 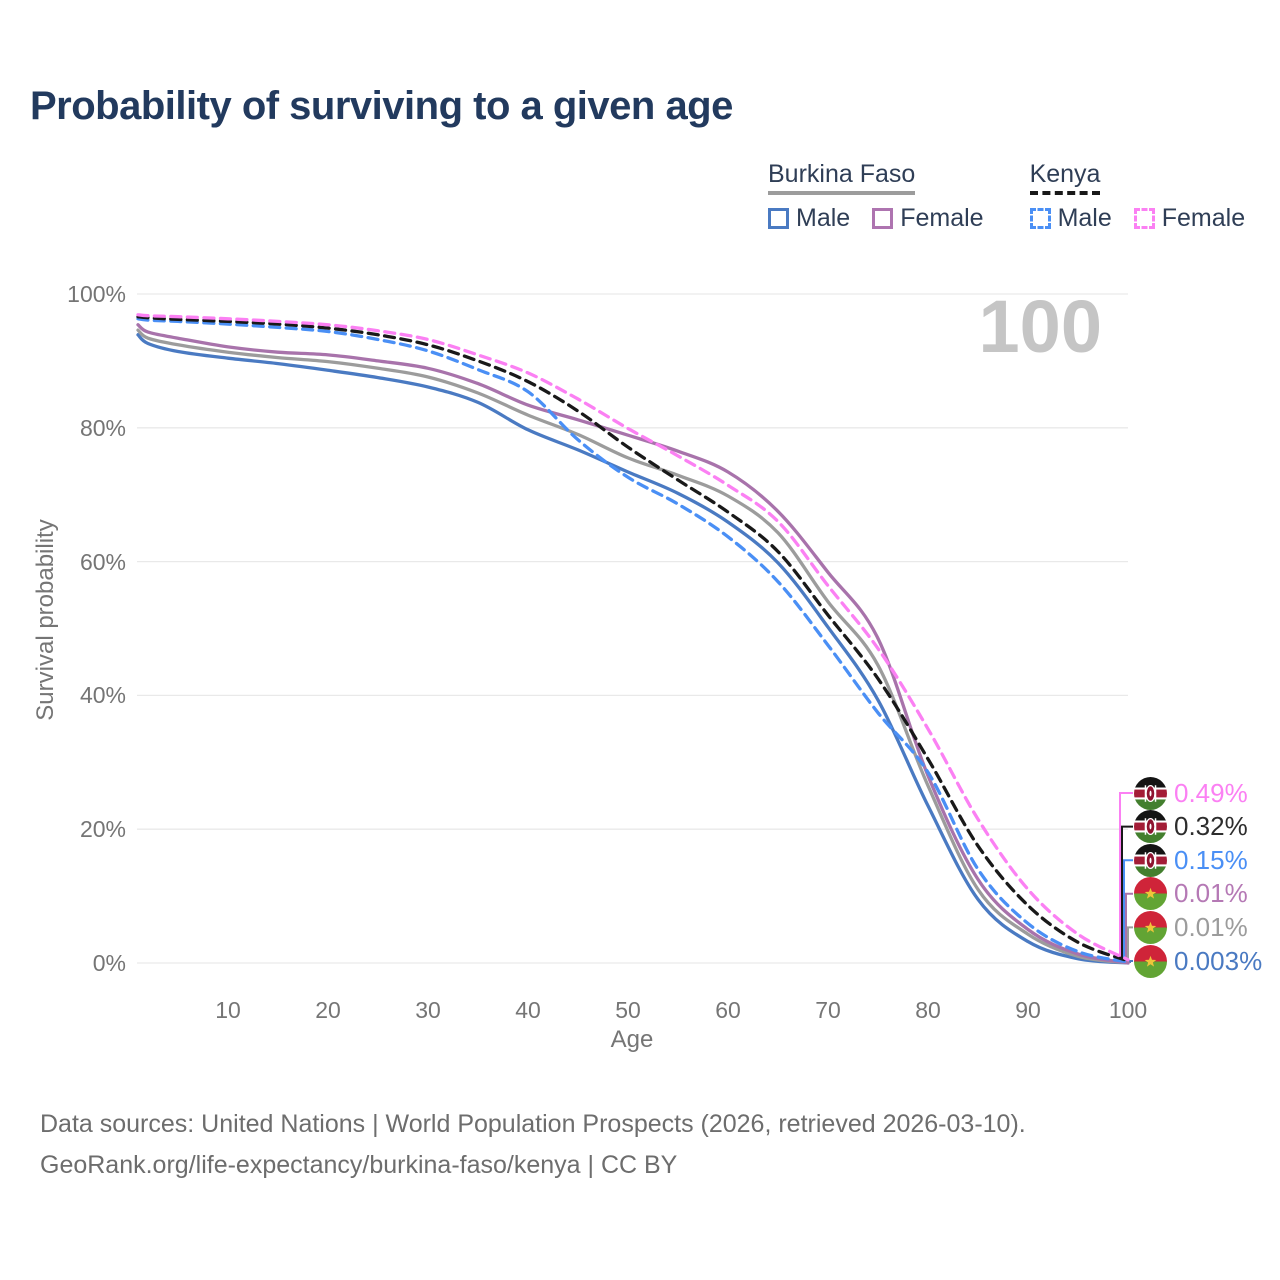 What do you see at coordinates (528, 1010) in the screenshot?
I see `x-tick-40: 40` at bounding box center [528, 1010].